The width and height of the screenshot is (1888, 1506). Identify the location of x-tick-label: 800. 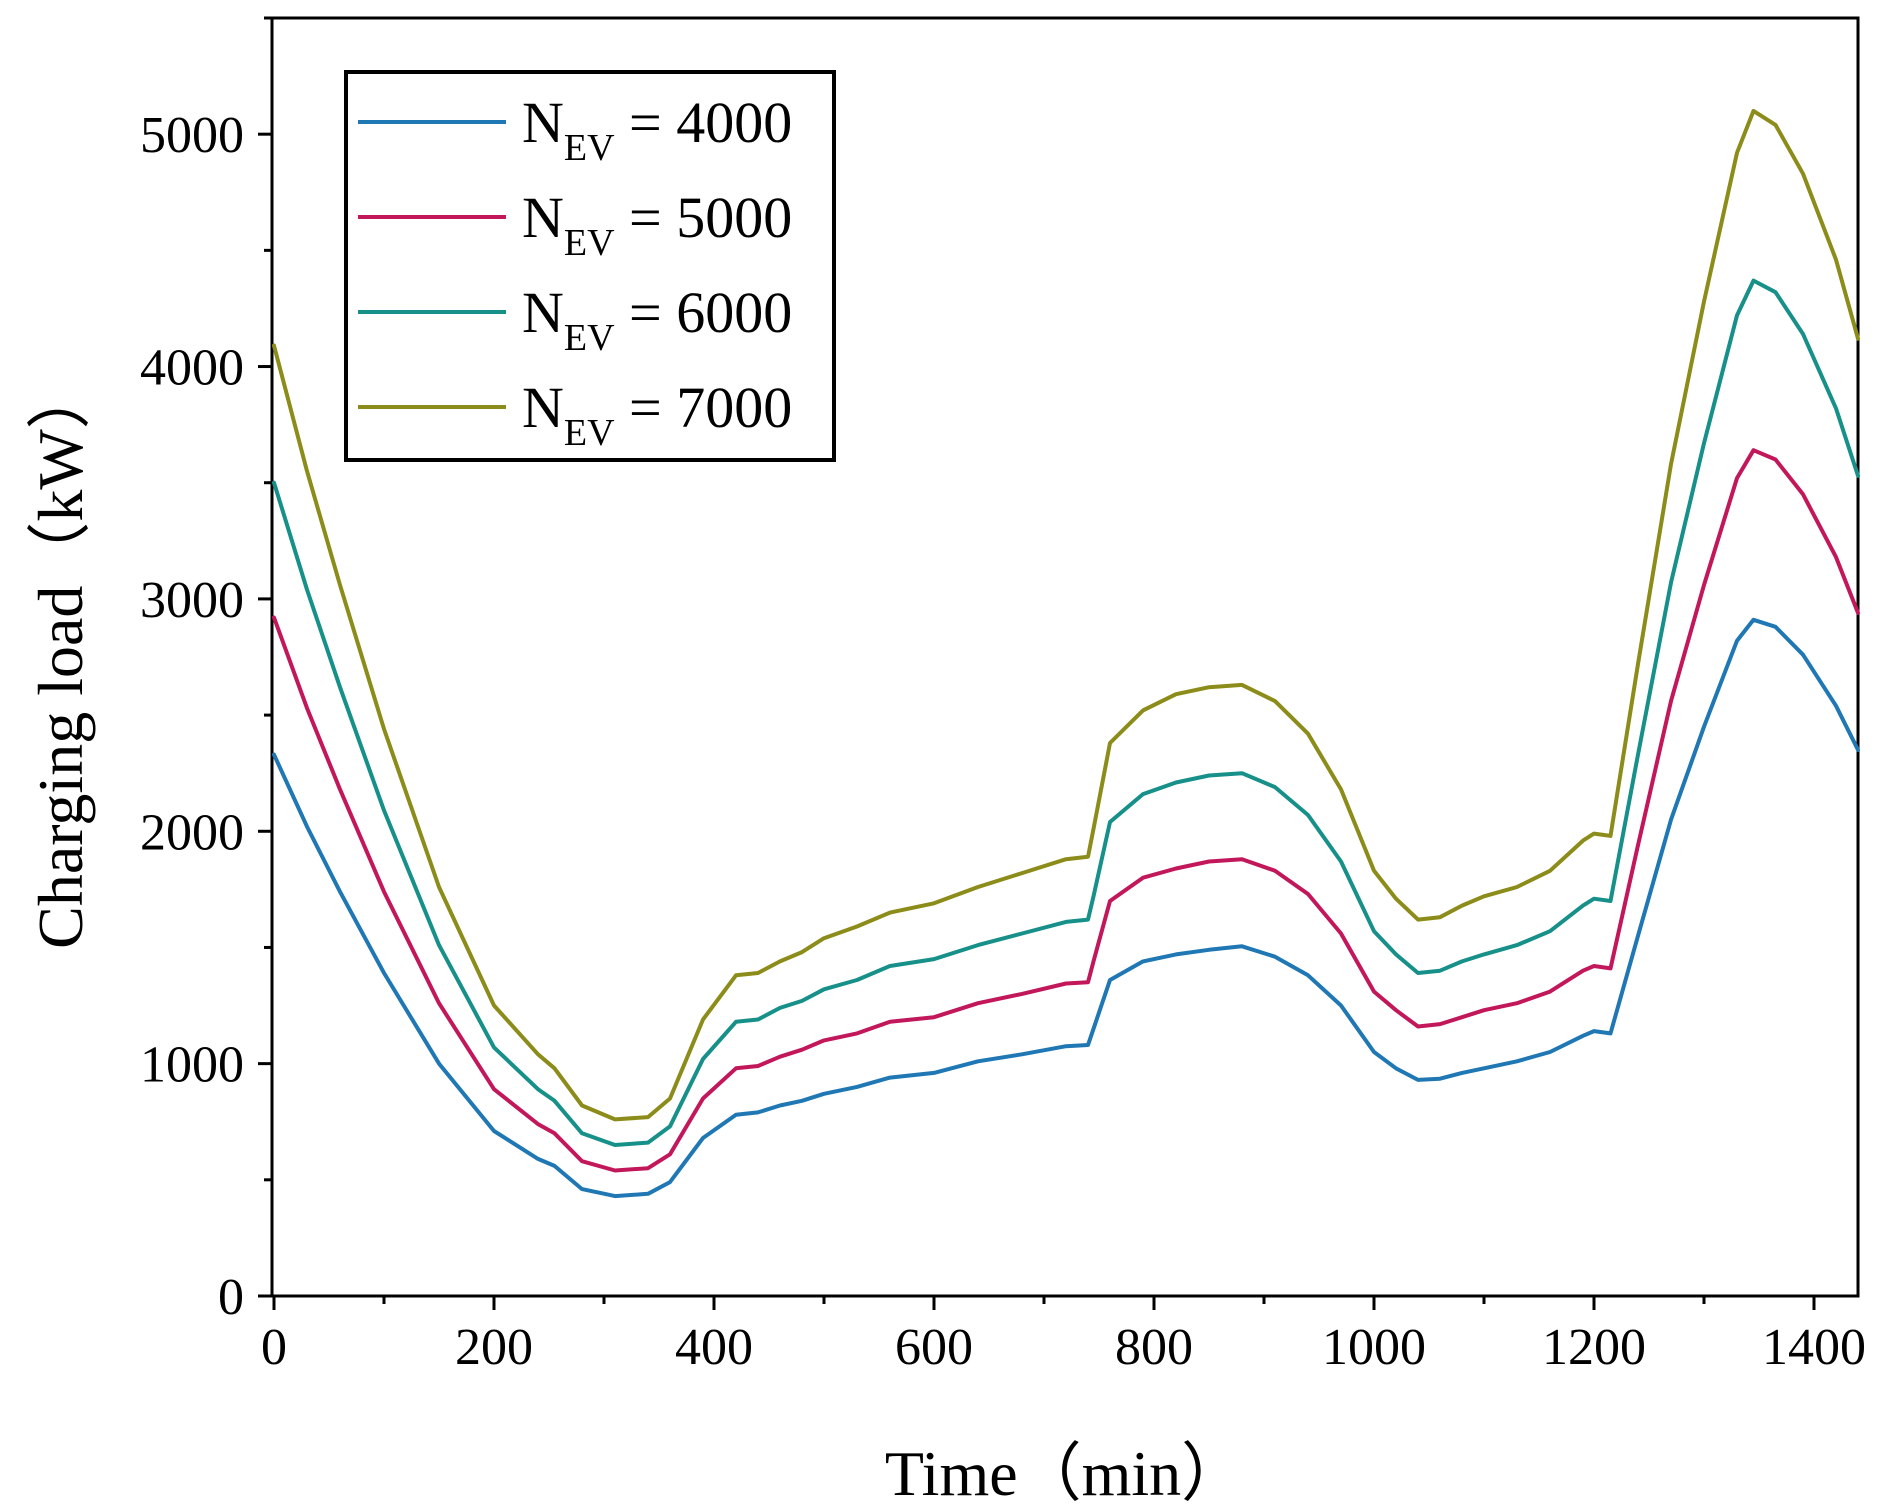
(1154, 1347).